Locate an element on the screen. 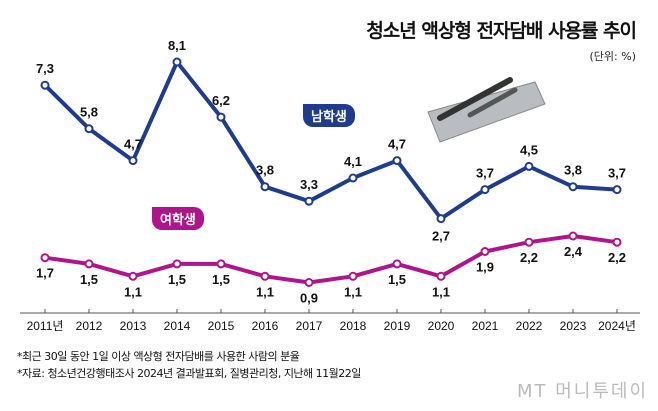 The width and height of the screenshot is (658, 411). data-label: 1,7 is located at coordinates (45, 273).